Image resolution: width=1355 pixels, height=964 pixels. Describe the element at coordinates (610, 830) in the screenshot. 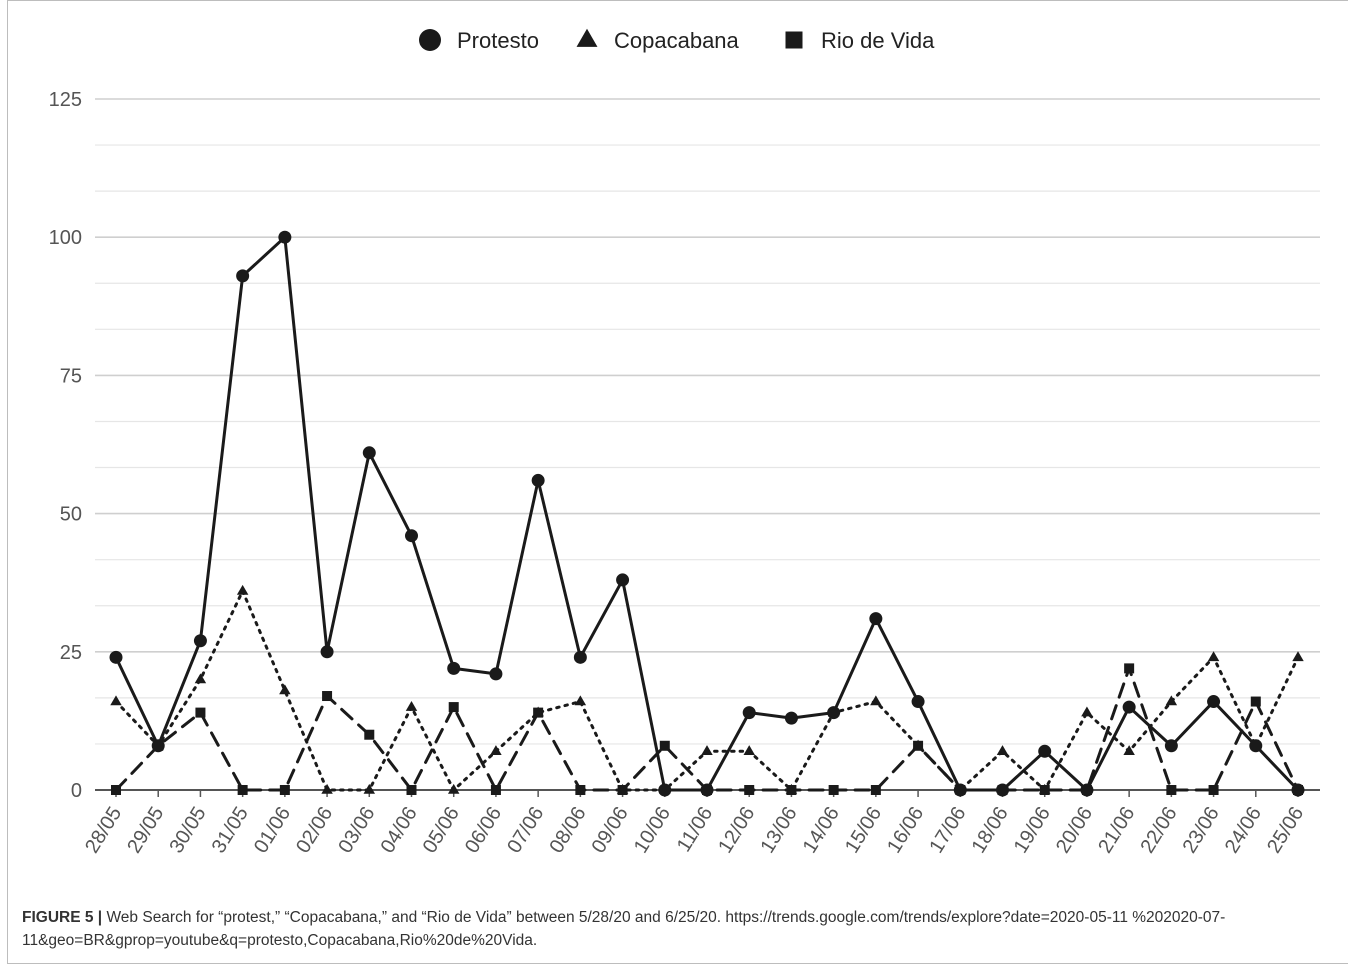

I see `x-tick-label: 09/06` at that location.